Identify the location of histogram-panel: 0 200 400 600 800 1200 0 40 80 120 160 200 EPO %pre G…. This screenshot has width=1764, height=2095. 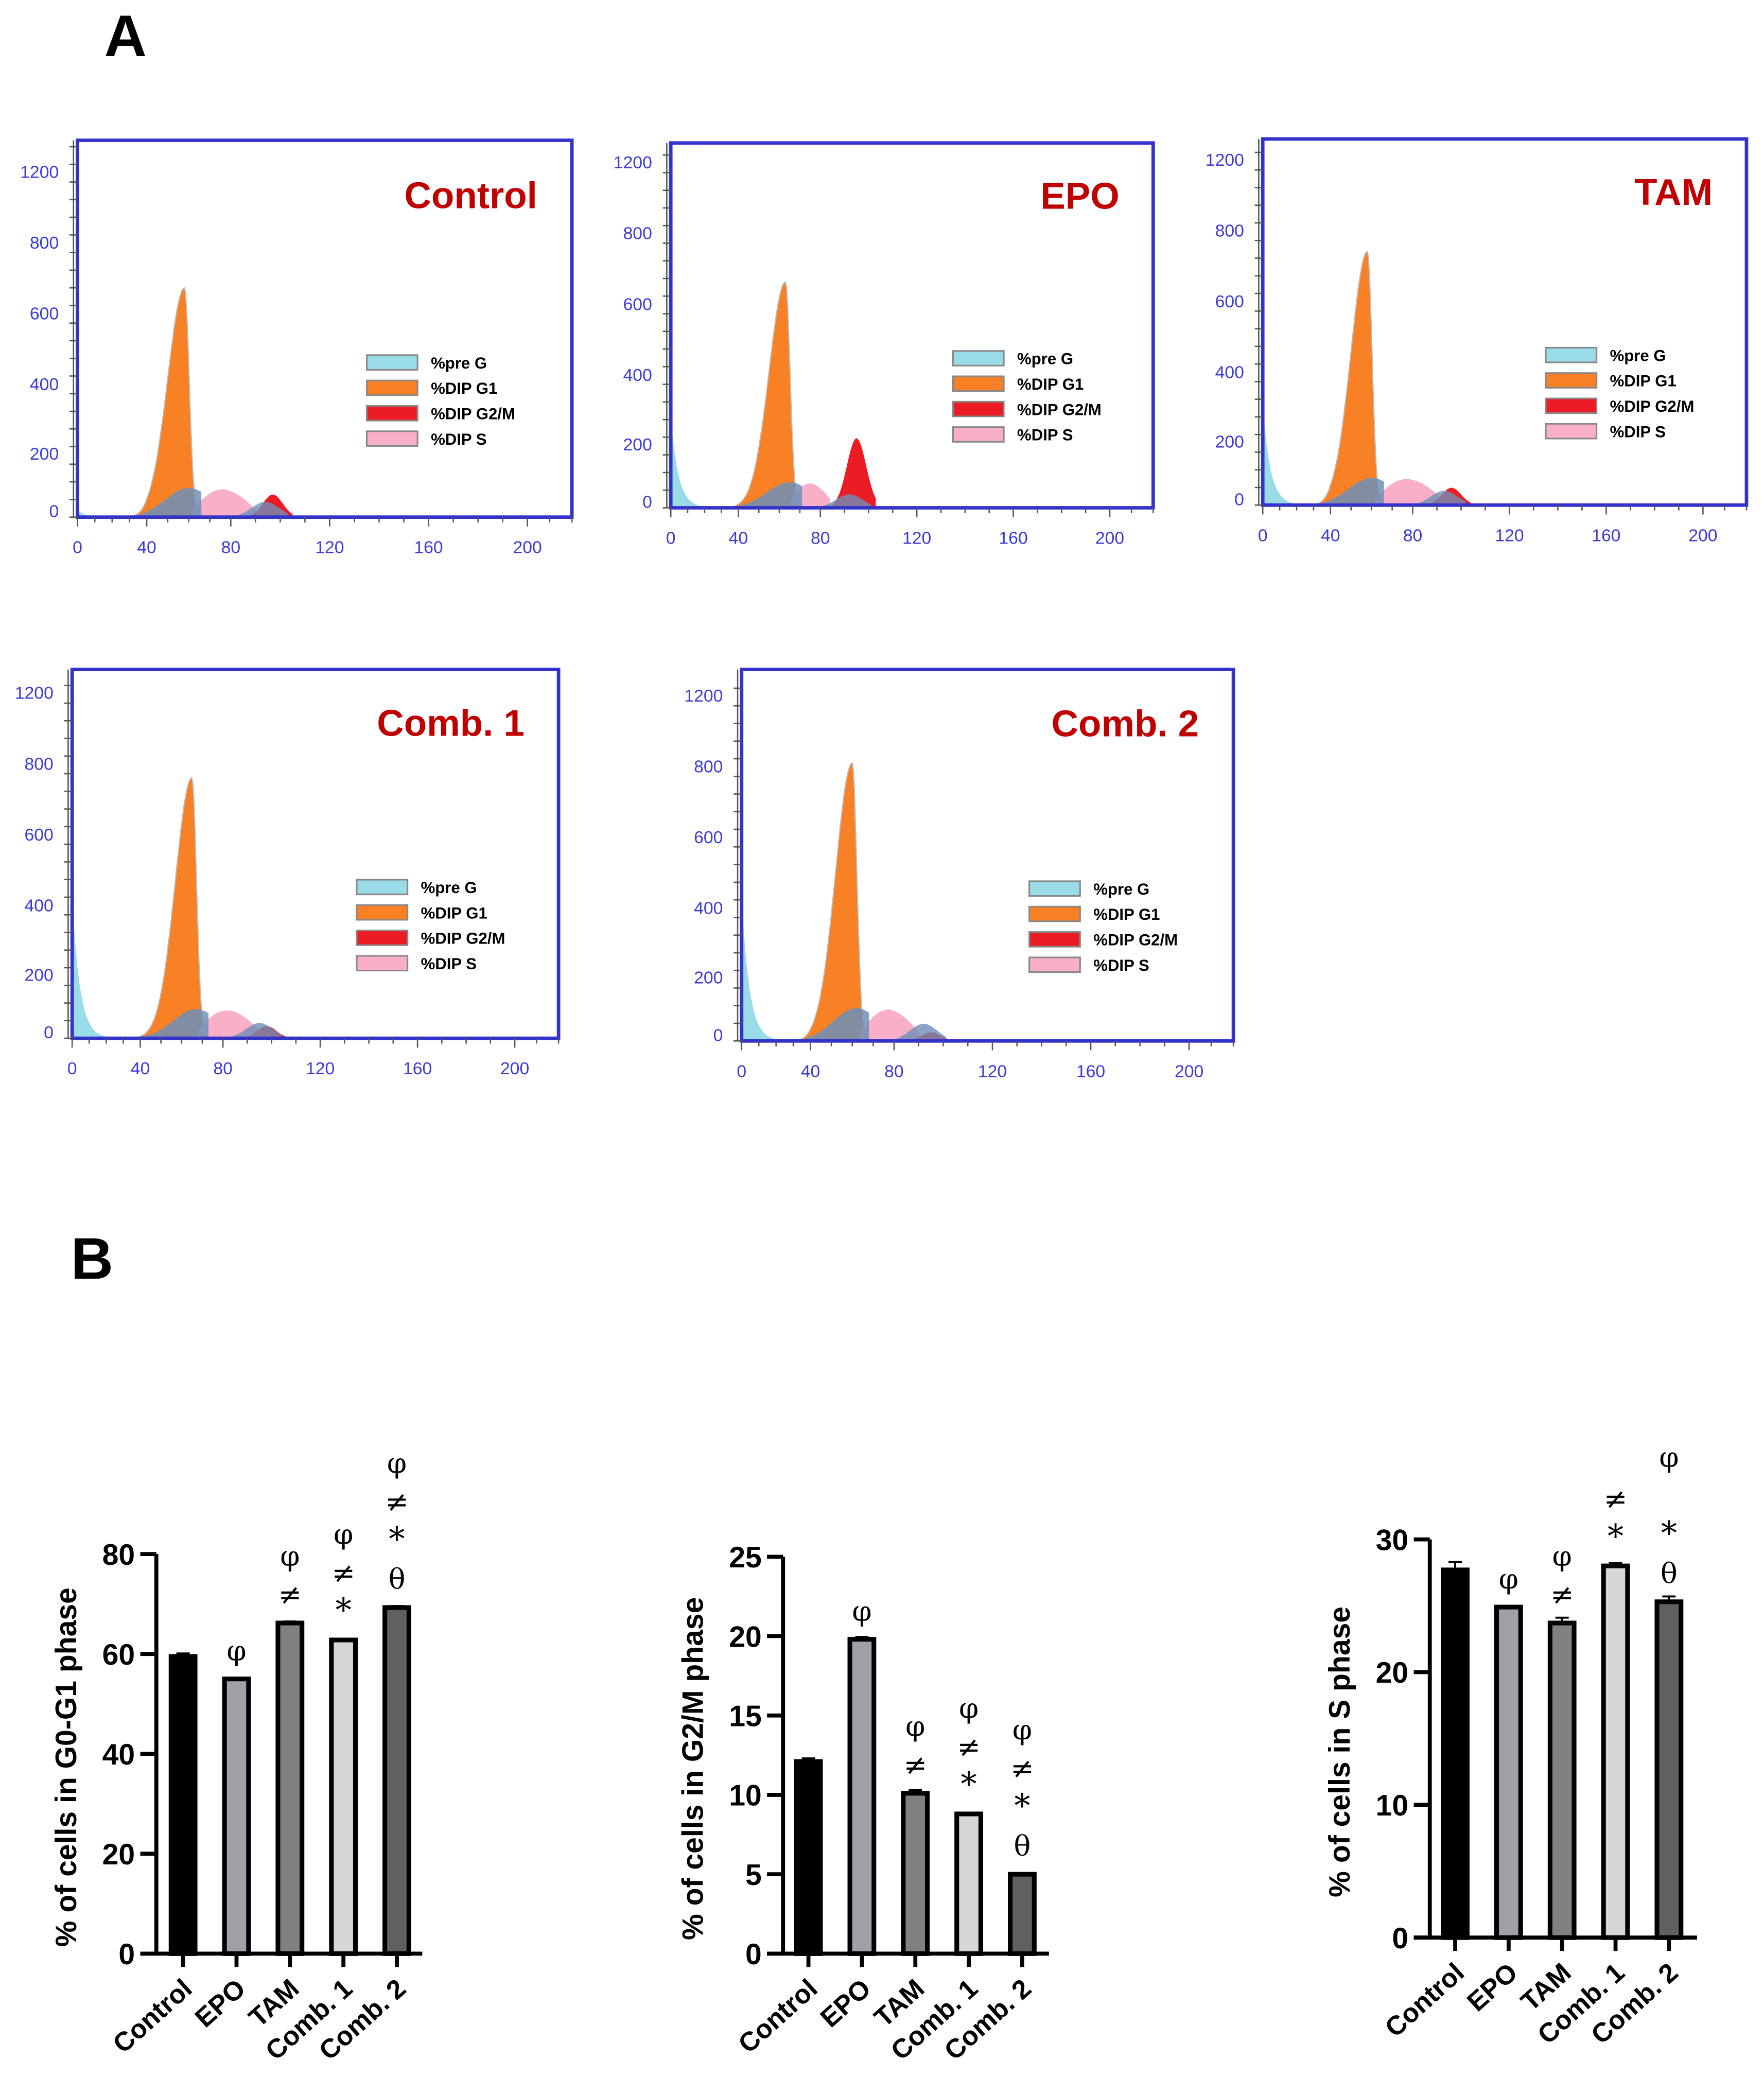
(884, 344).